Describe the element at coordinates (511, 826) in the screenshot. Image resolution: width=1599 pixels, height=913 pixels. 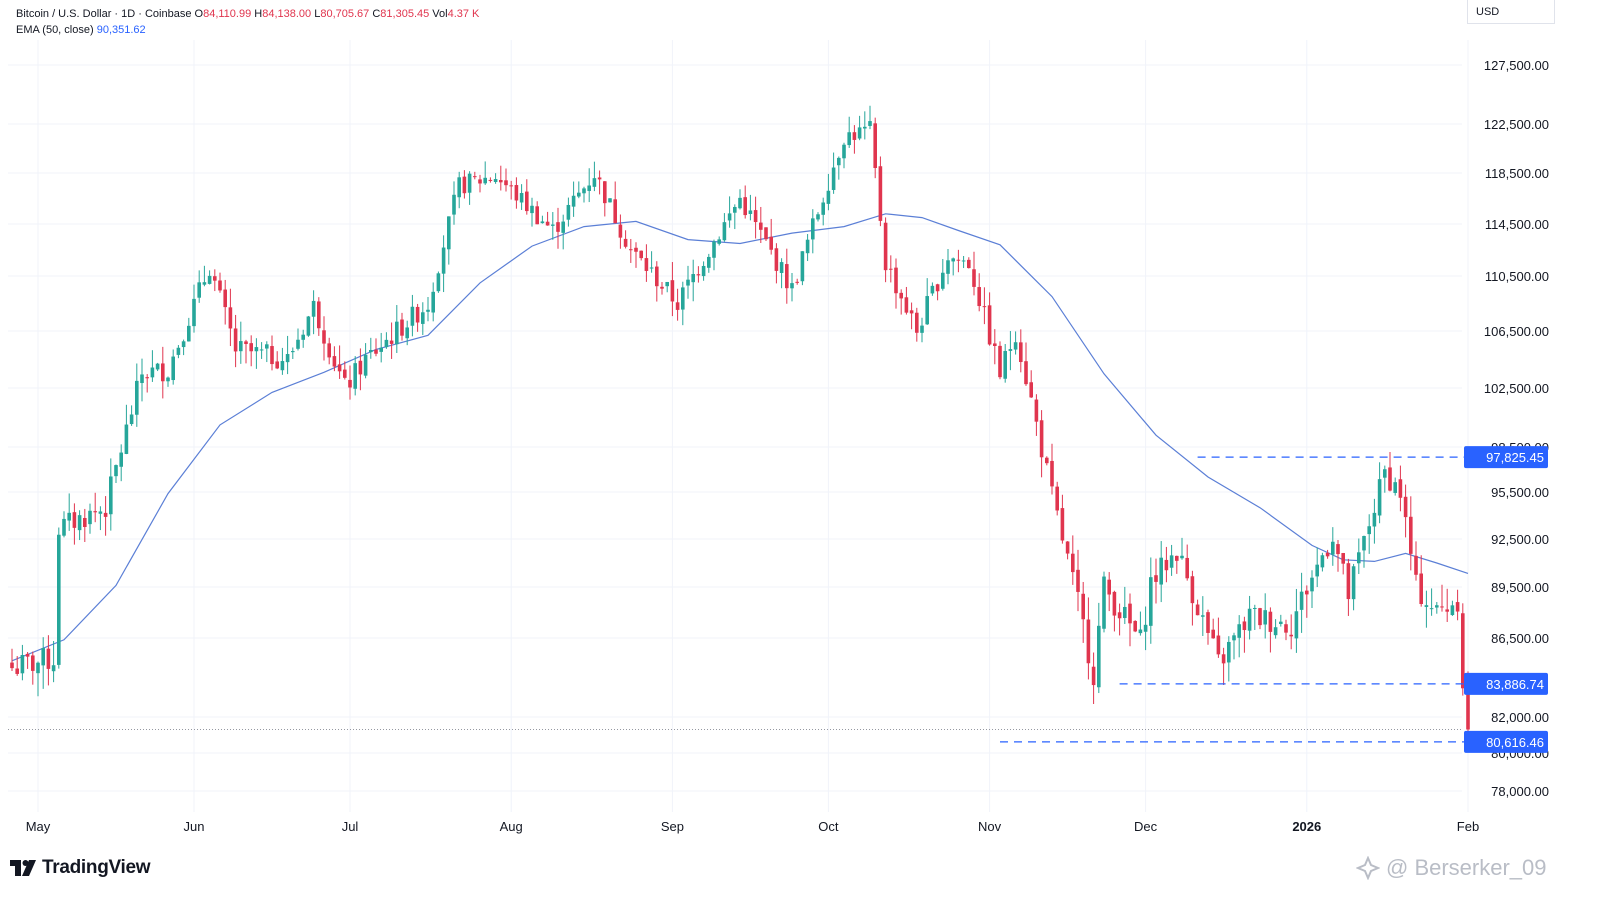
I see `x-axis-tick-label: Aug` at that location.